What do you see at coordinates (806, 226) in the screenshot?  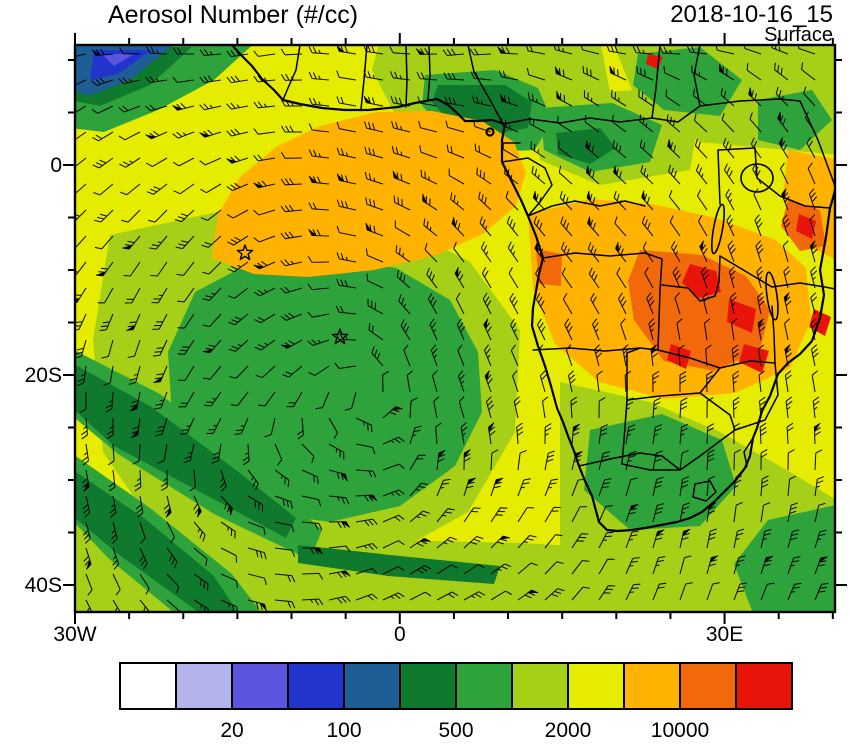 I see `field-region` at bounding box center [806, 226].